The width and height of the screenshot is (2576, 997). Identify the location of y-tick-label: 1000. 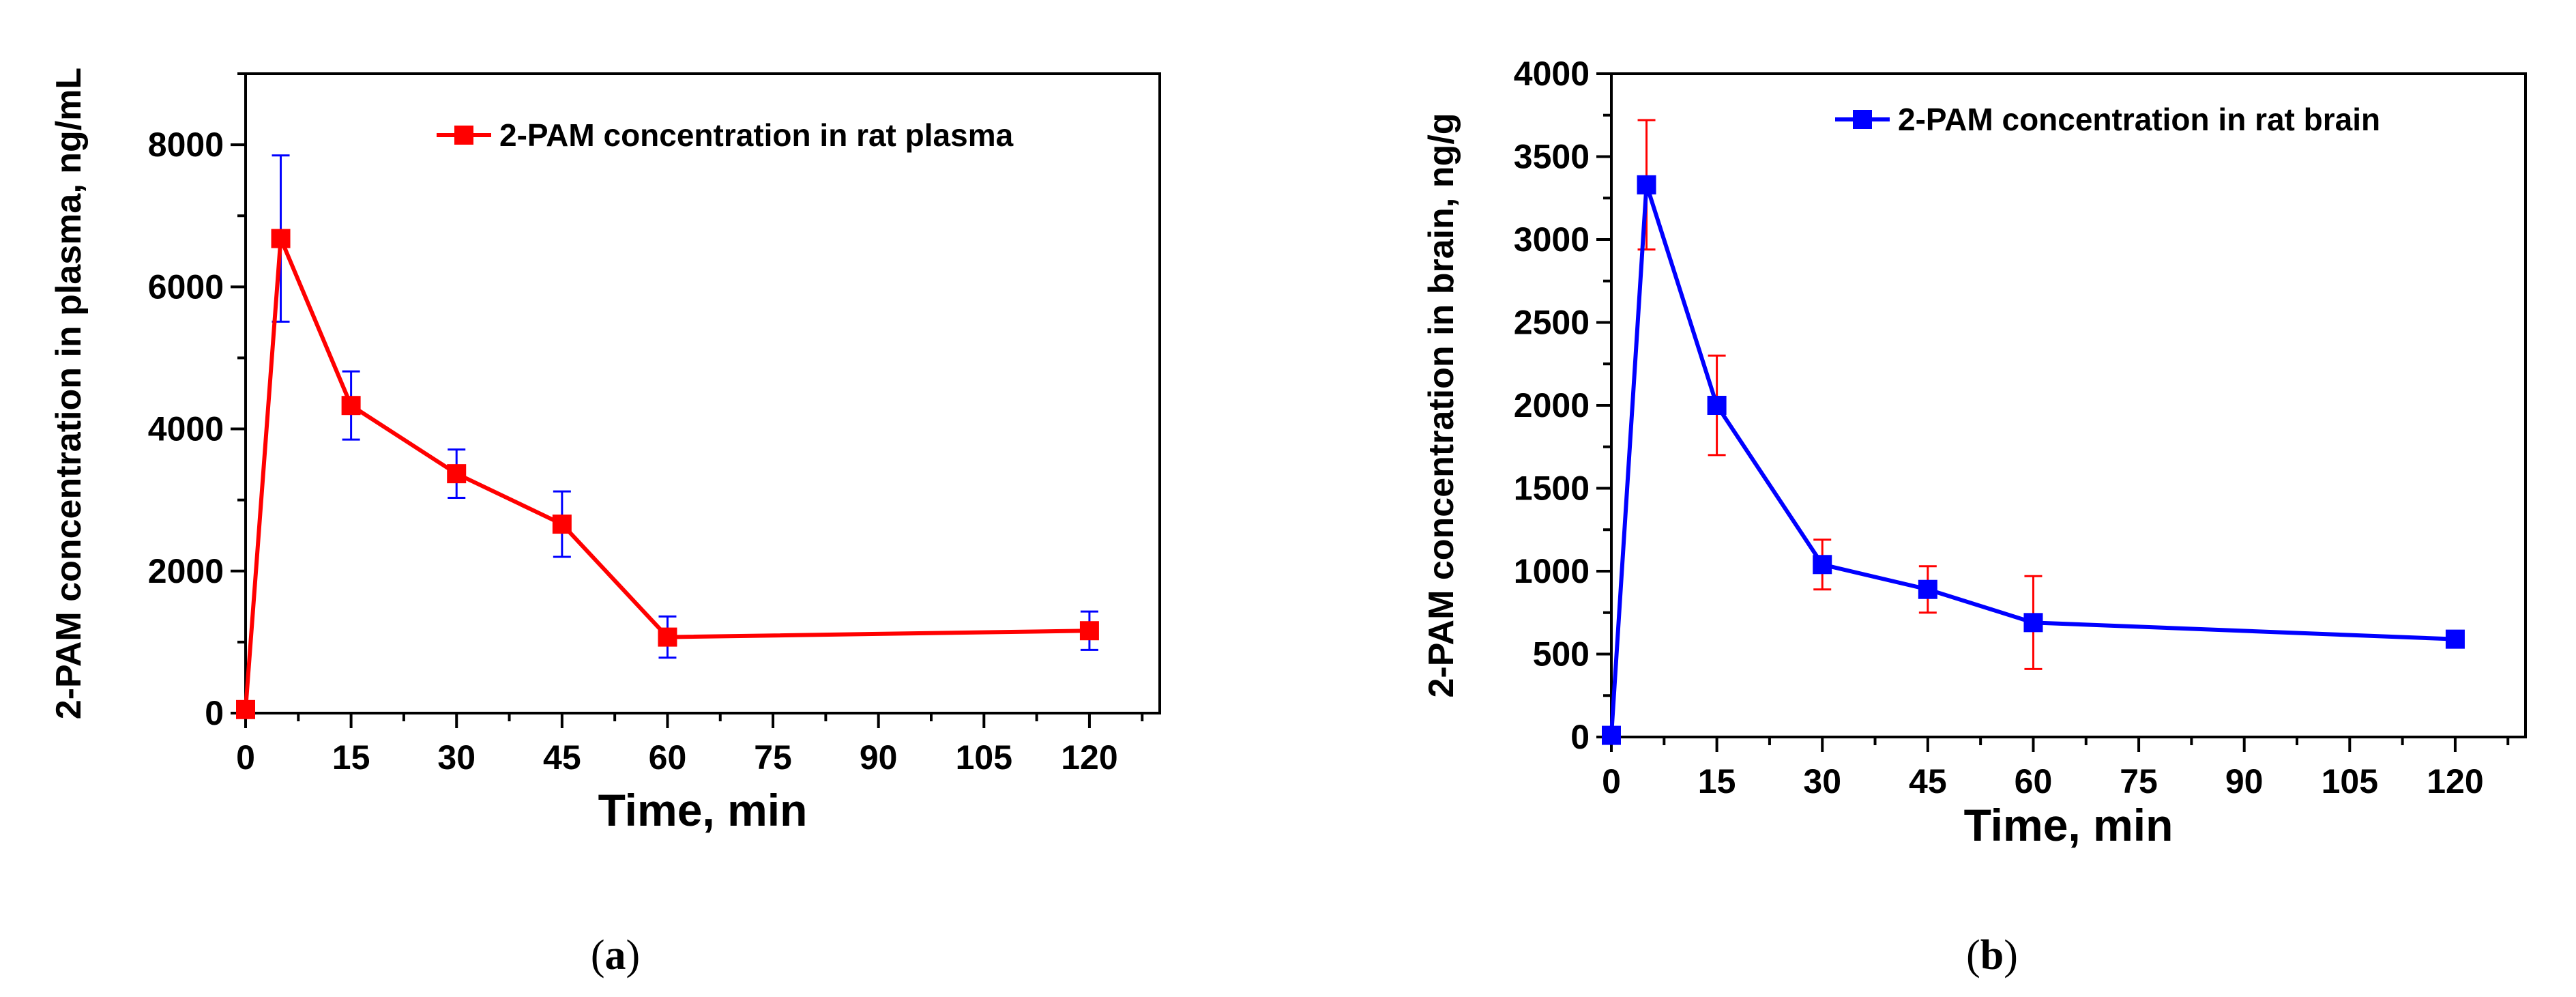
(1552, 571).